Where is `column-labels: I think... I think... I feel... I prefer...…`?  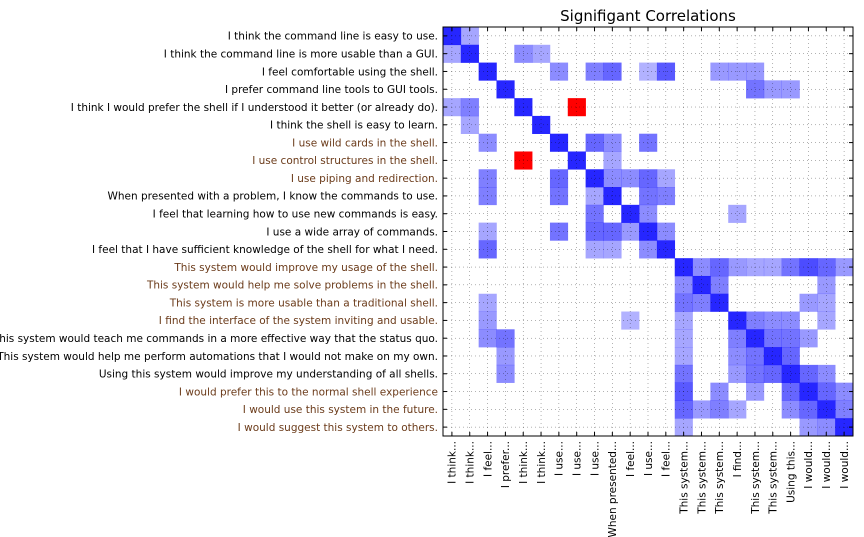
column-labels: I think... I think... I feel... I prefer...… is located at coordinates (649, 489).